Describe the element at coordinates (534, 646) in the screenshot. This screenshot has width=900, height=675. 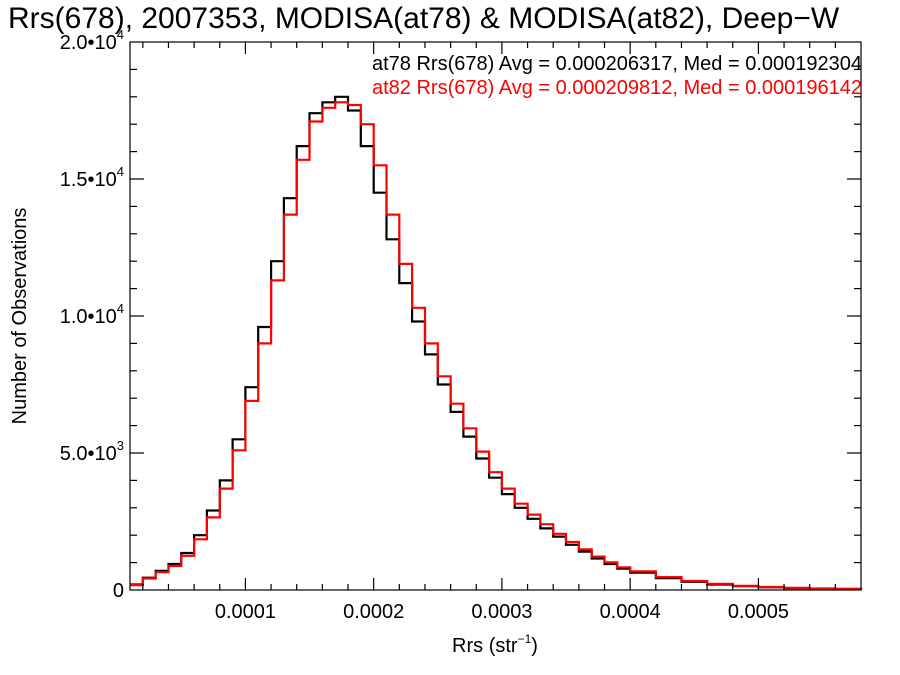
I see `x-axis-label-close: )` at that location.